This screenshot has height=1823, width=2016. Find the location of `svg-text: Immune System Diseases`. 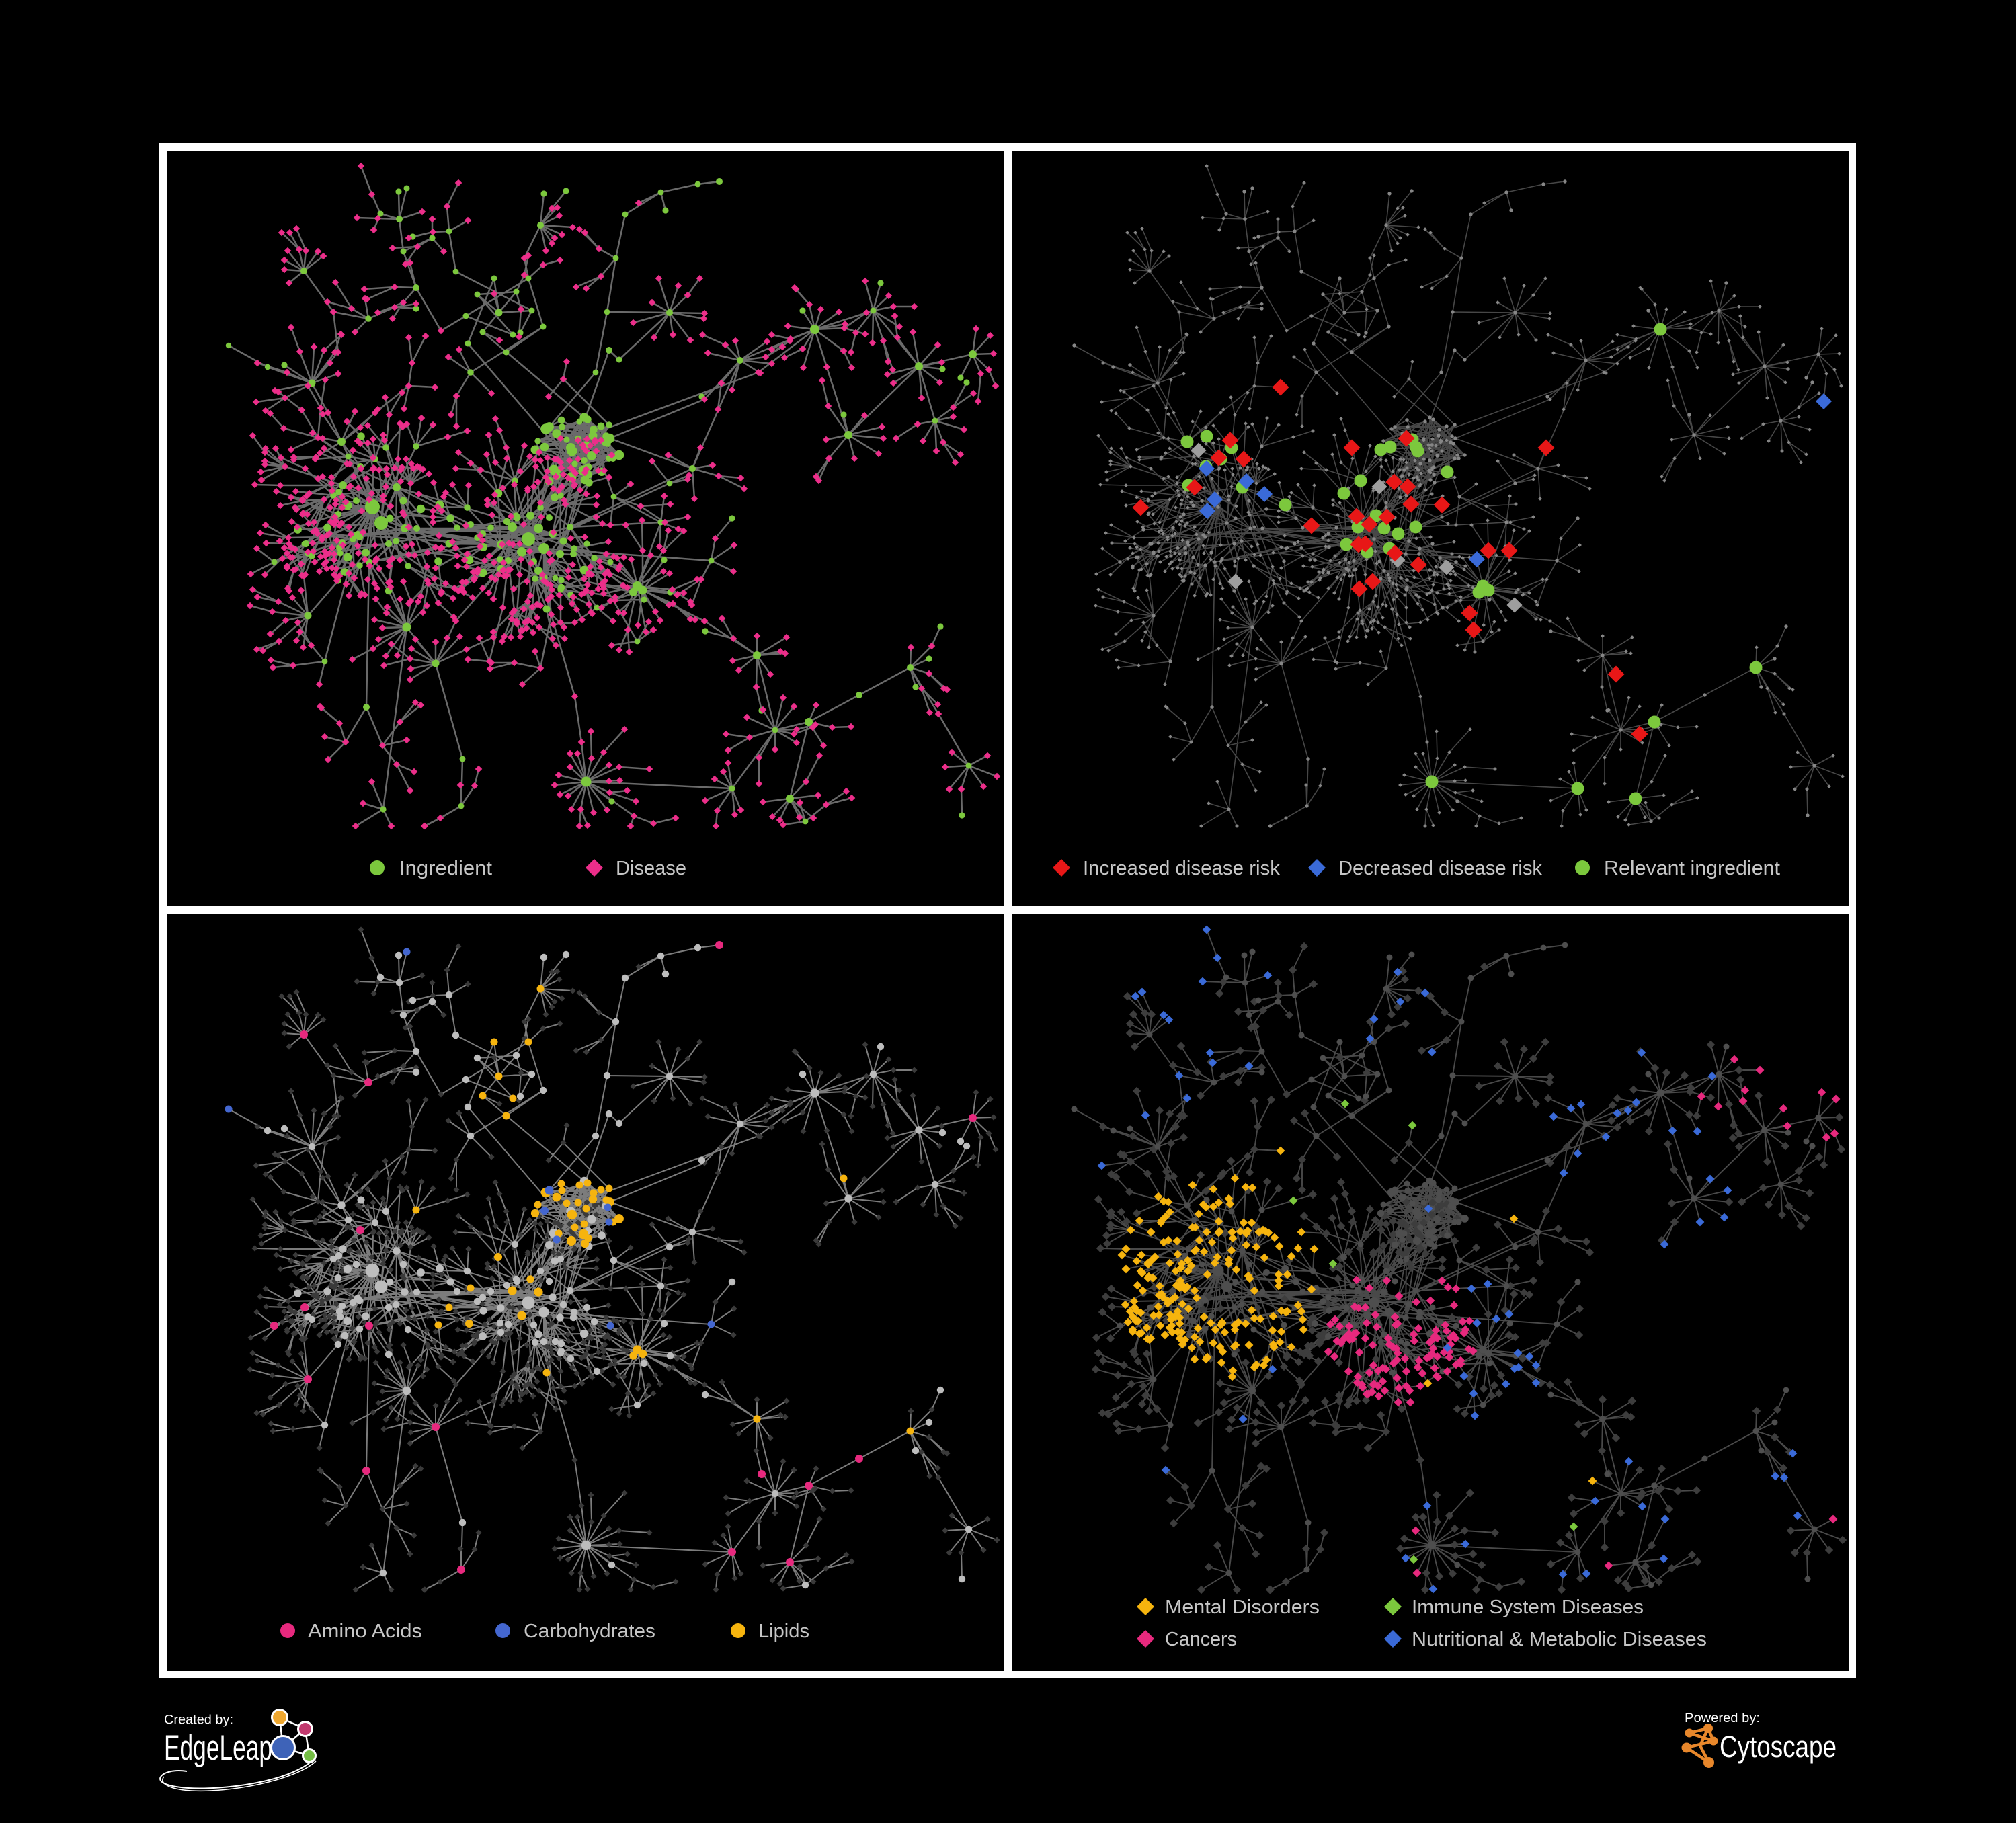

svg-text: Immune System Diseases is located at coordinates (1528, 1607).